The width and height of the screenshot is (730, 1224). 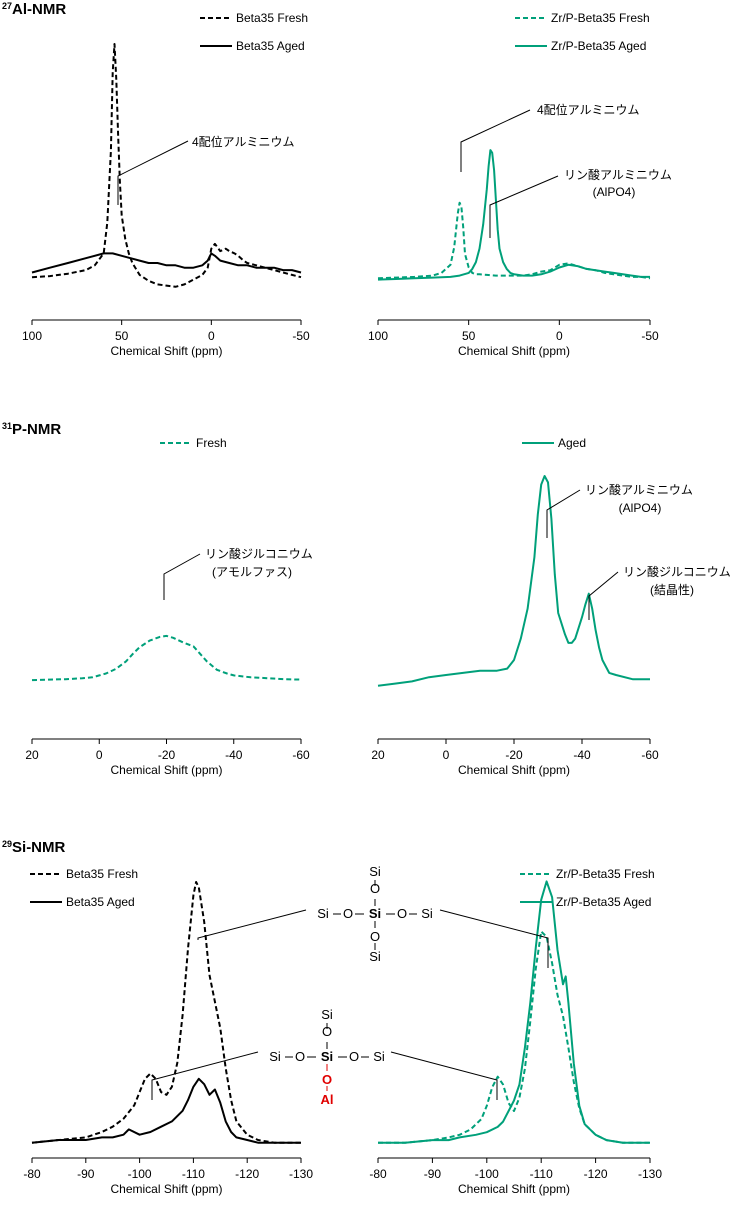 What do you see at coordinates (34, 847) in the screenshot?
I see `section-title: 29Si-NMR` at bounding box center [34, 847].